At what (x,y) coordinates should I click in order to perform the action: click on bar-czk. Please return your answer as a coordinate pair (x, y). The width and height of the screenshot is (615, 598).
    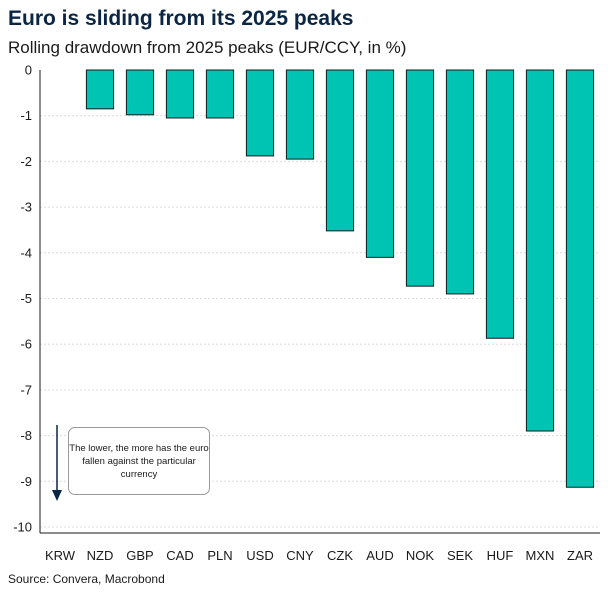
    Looking at the image, I should click on (340, 150).